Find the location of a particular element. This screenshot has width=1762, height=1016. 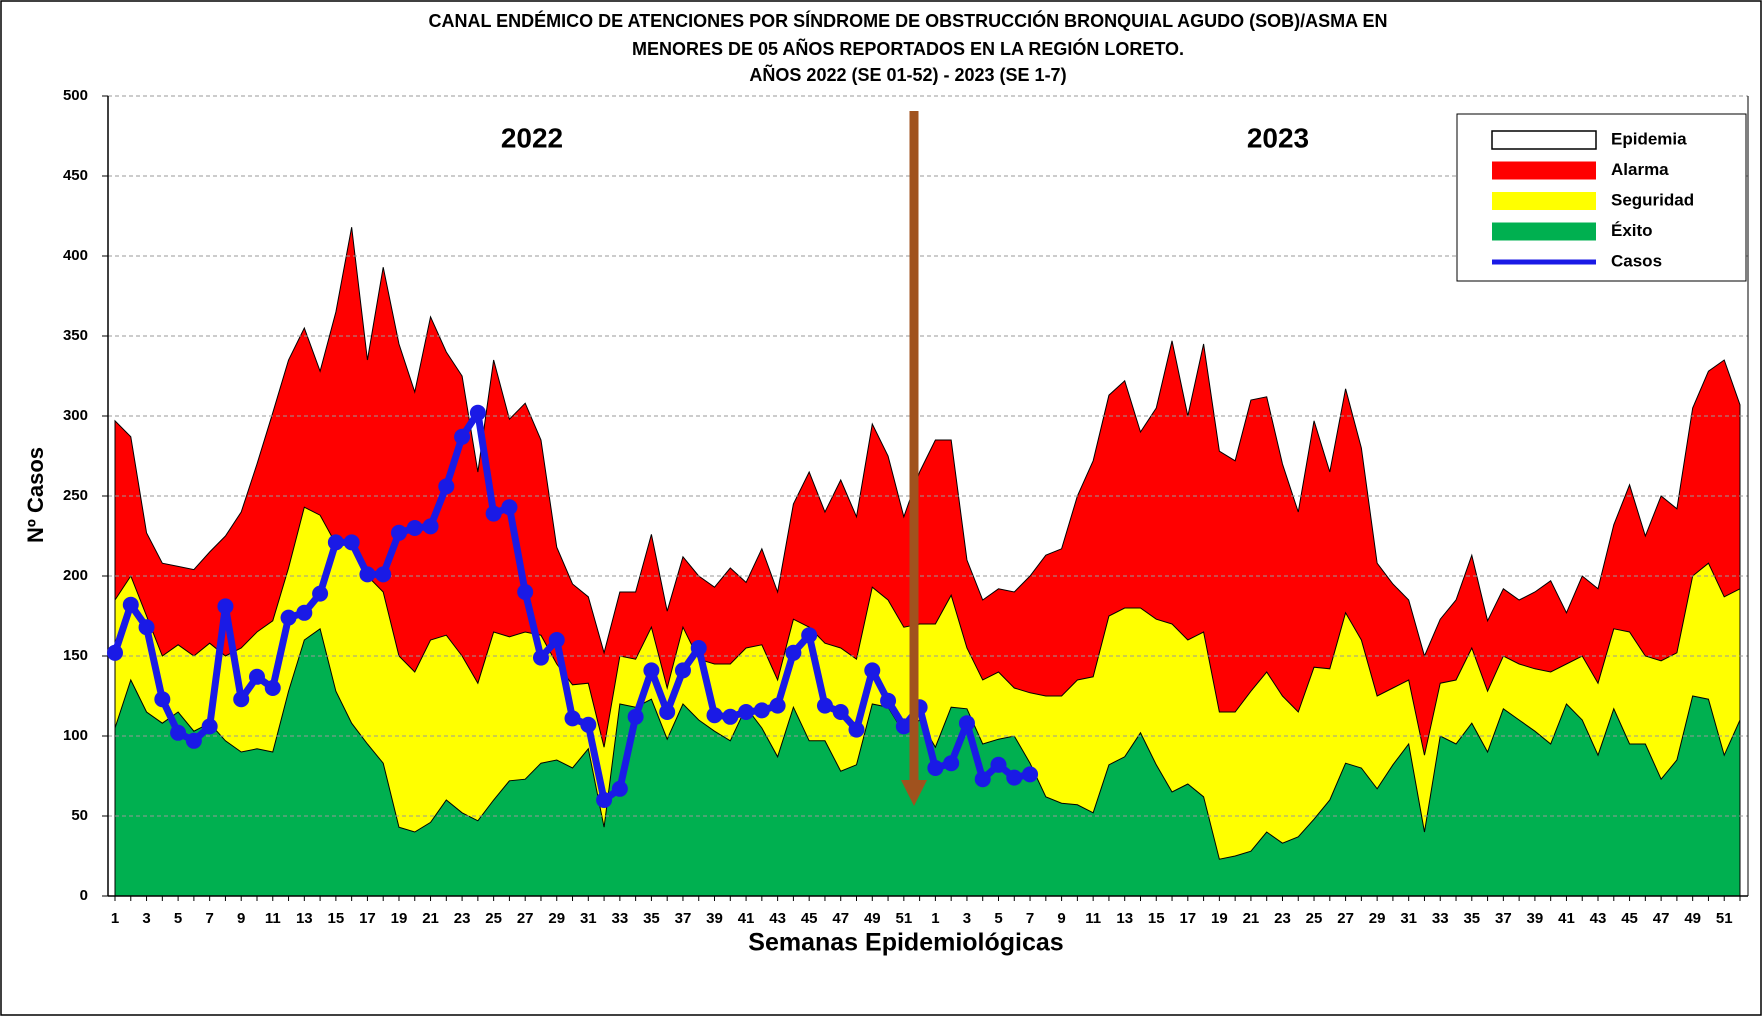

legend-label: Epidemia is located at coordinates (1649, 138).